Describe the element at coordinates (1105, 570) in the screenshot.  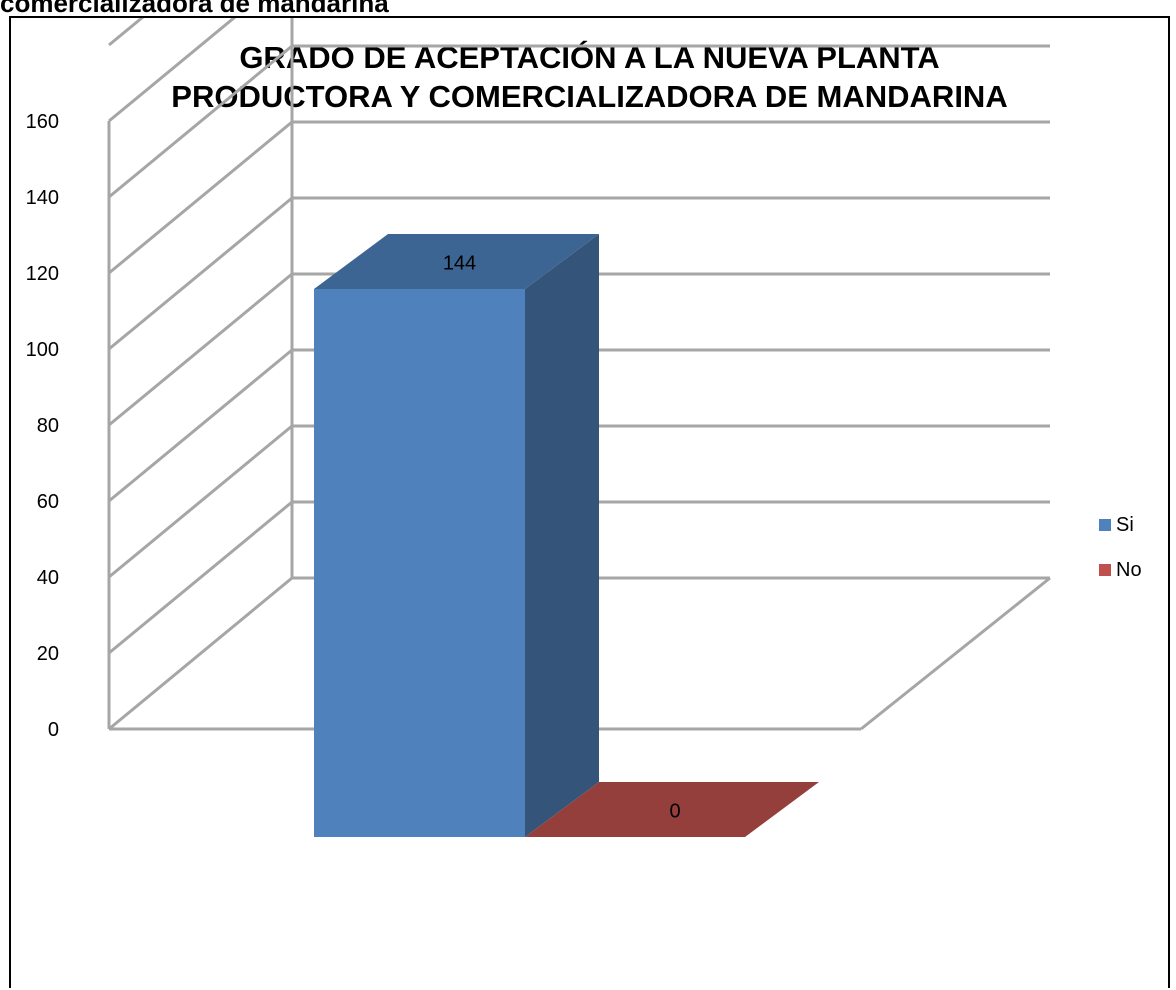
I see `legend-swatch-no` at that location.